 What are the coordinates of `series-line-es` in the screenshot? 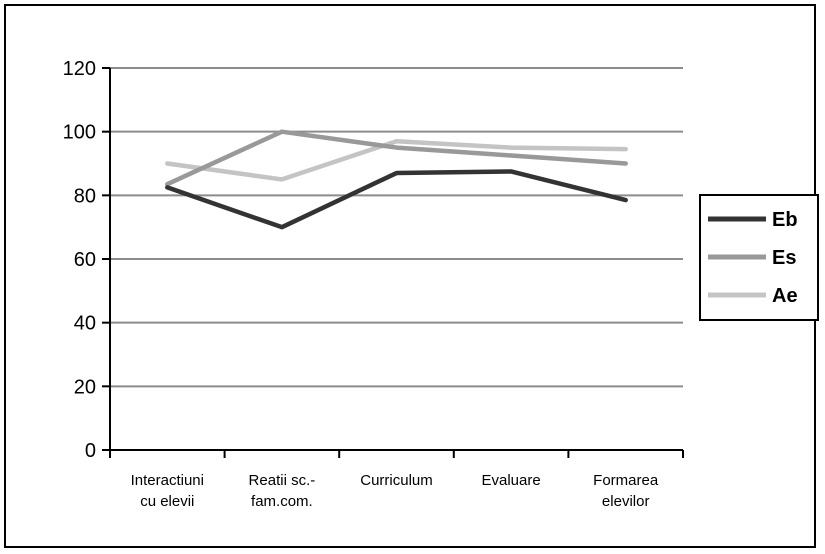 It's located at (396, 158).